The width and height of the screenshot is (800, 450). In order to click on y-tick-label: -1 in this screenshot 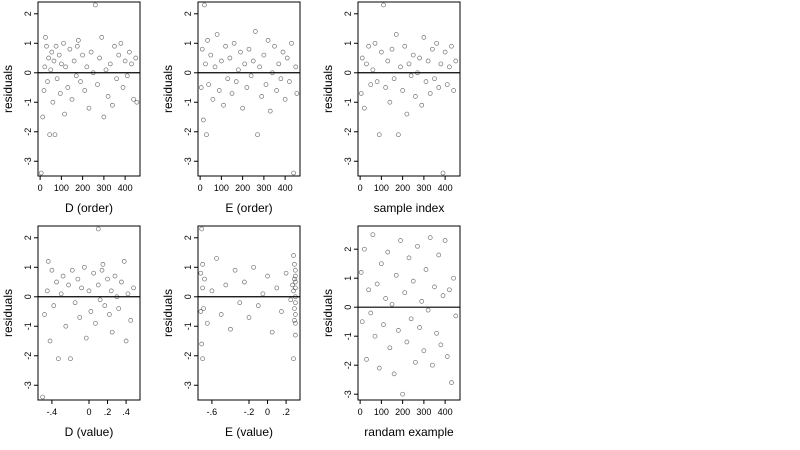, I will do `click(28, 326)`.